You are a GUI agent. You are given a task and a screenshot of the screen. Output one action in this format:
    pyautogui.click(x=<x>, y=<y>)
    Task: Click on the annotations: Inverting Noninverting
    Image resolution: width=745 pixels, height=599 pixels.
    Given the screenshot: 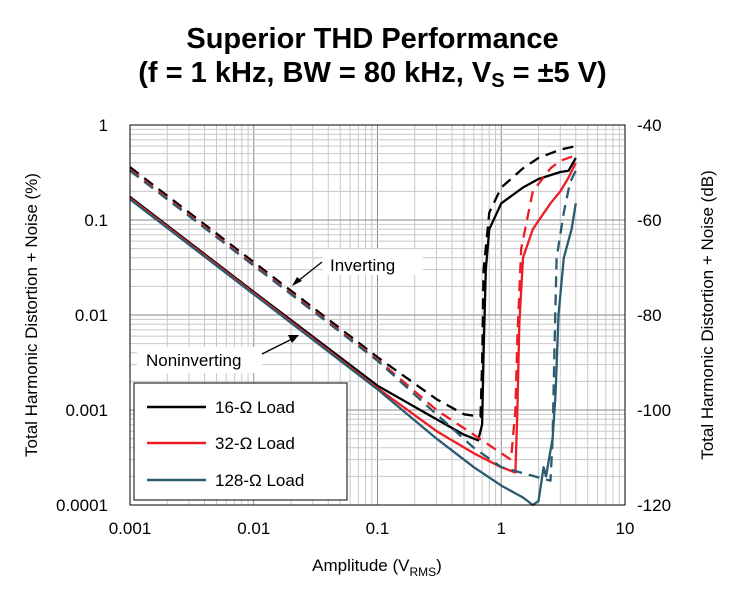 What is the action you would take?
    pyautogui.click(x=280, y=311)
    